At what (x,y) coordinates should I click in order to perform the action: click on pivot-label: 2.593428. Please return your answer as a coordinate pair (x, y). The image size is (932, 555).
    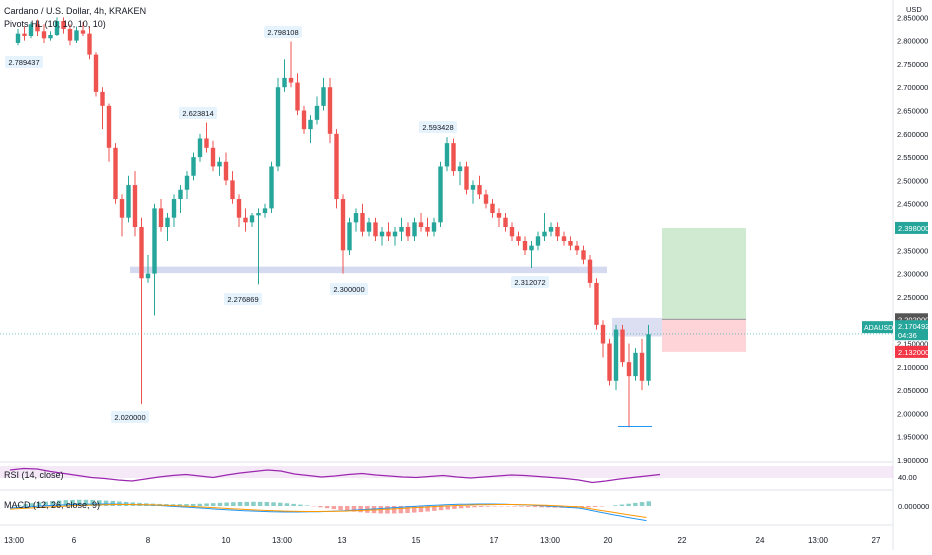
    Looking at the image, I should click on (438, 127).